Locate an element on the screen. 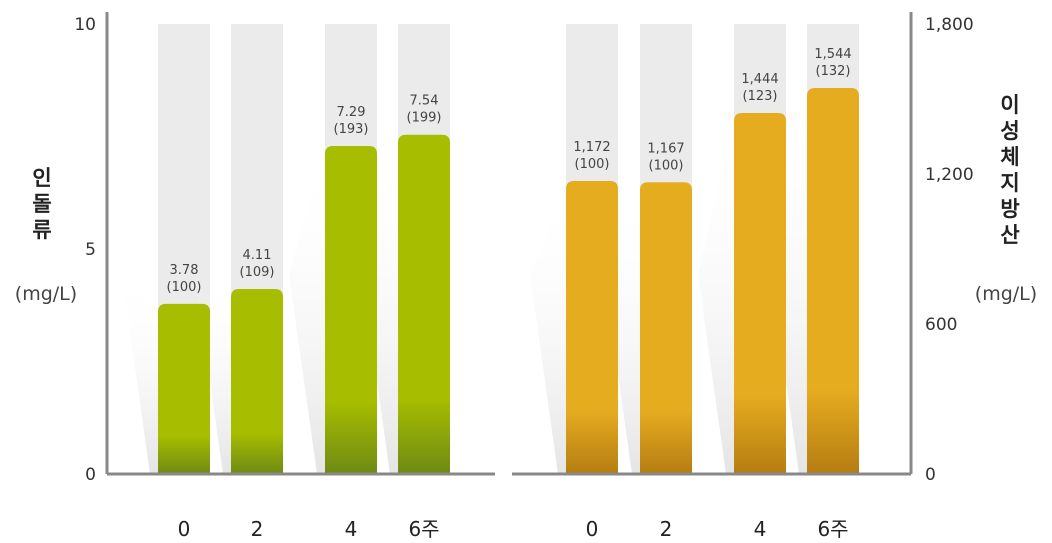 The image size is (1052, 543). y-tick-label: 1,800 is located at coordinates (949, 25).